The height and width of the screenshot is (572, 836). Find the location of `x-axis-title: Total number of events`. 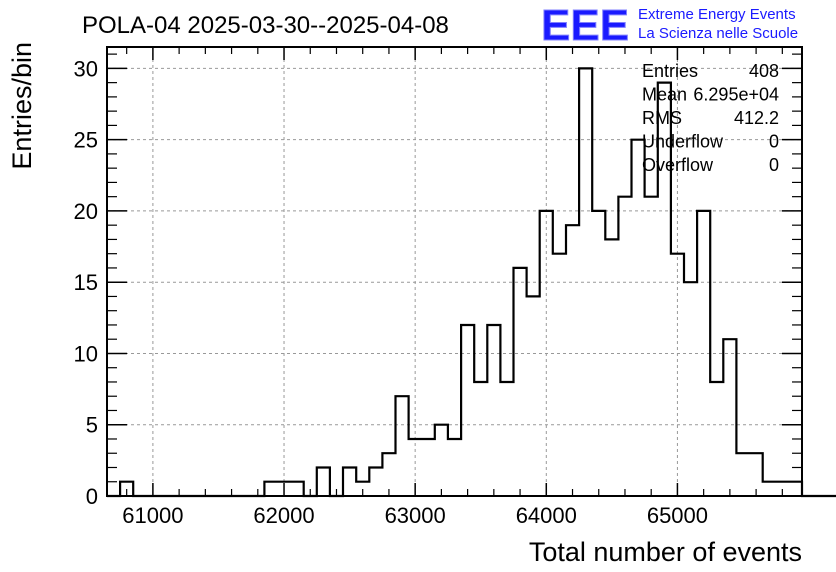

x-axis-title: Total number of events is located at coordinates (665, 552).